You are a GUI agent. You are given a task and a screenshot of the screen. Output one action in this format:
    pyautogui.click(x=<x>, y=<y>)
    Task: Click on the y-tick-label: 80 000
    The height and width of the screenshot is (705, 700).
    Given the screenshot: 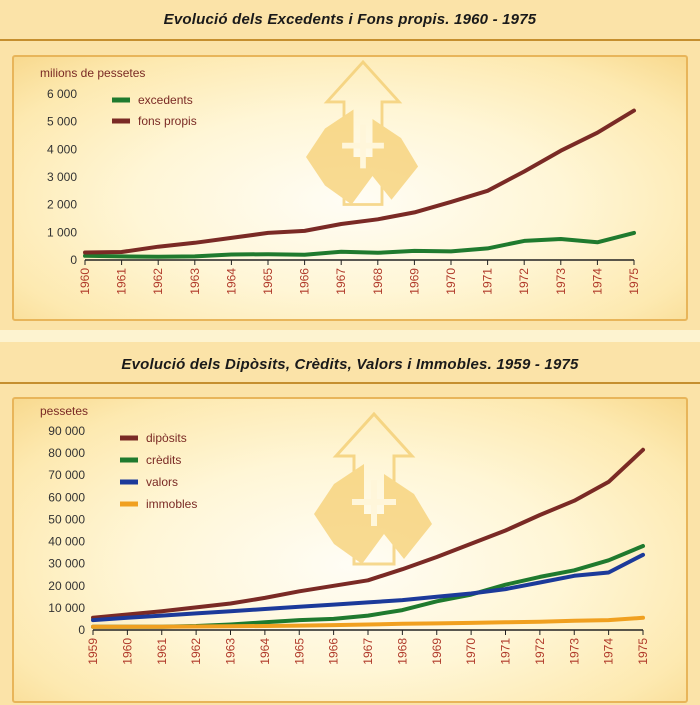 What is the action you would take?
    pyautogui.click(x=66, y=453)
    